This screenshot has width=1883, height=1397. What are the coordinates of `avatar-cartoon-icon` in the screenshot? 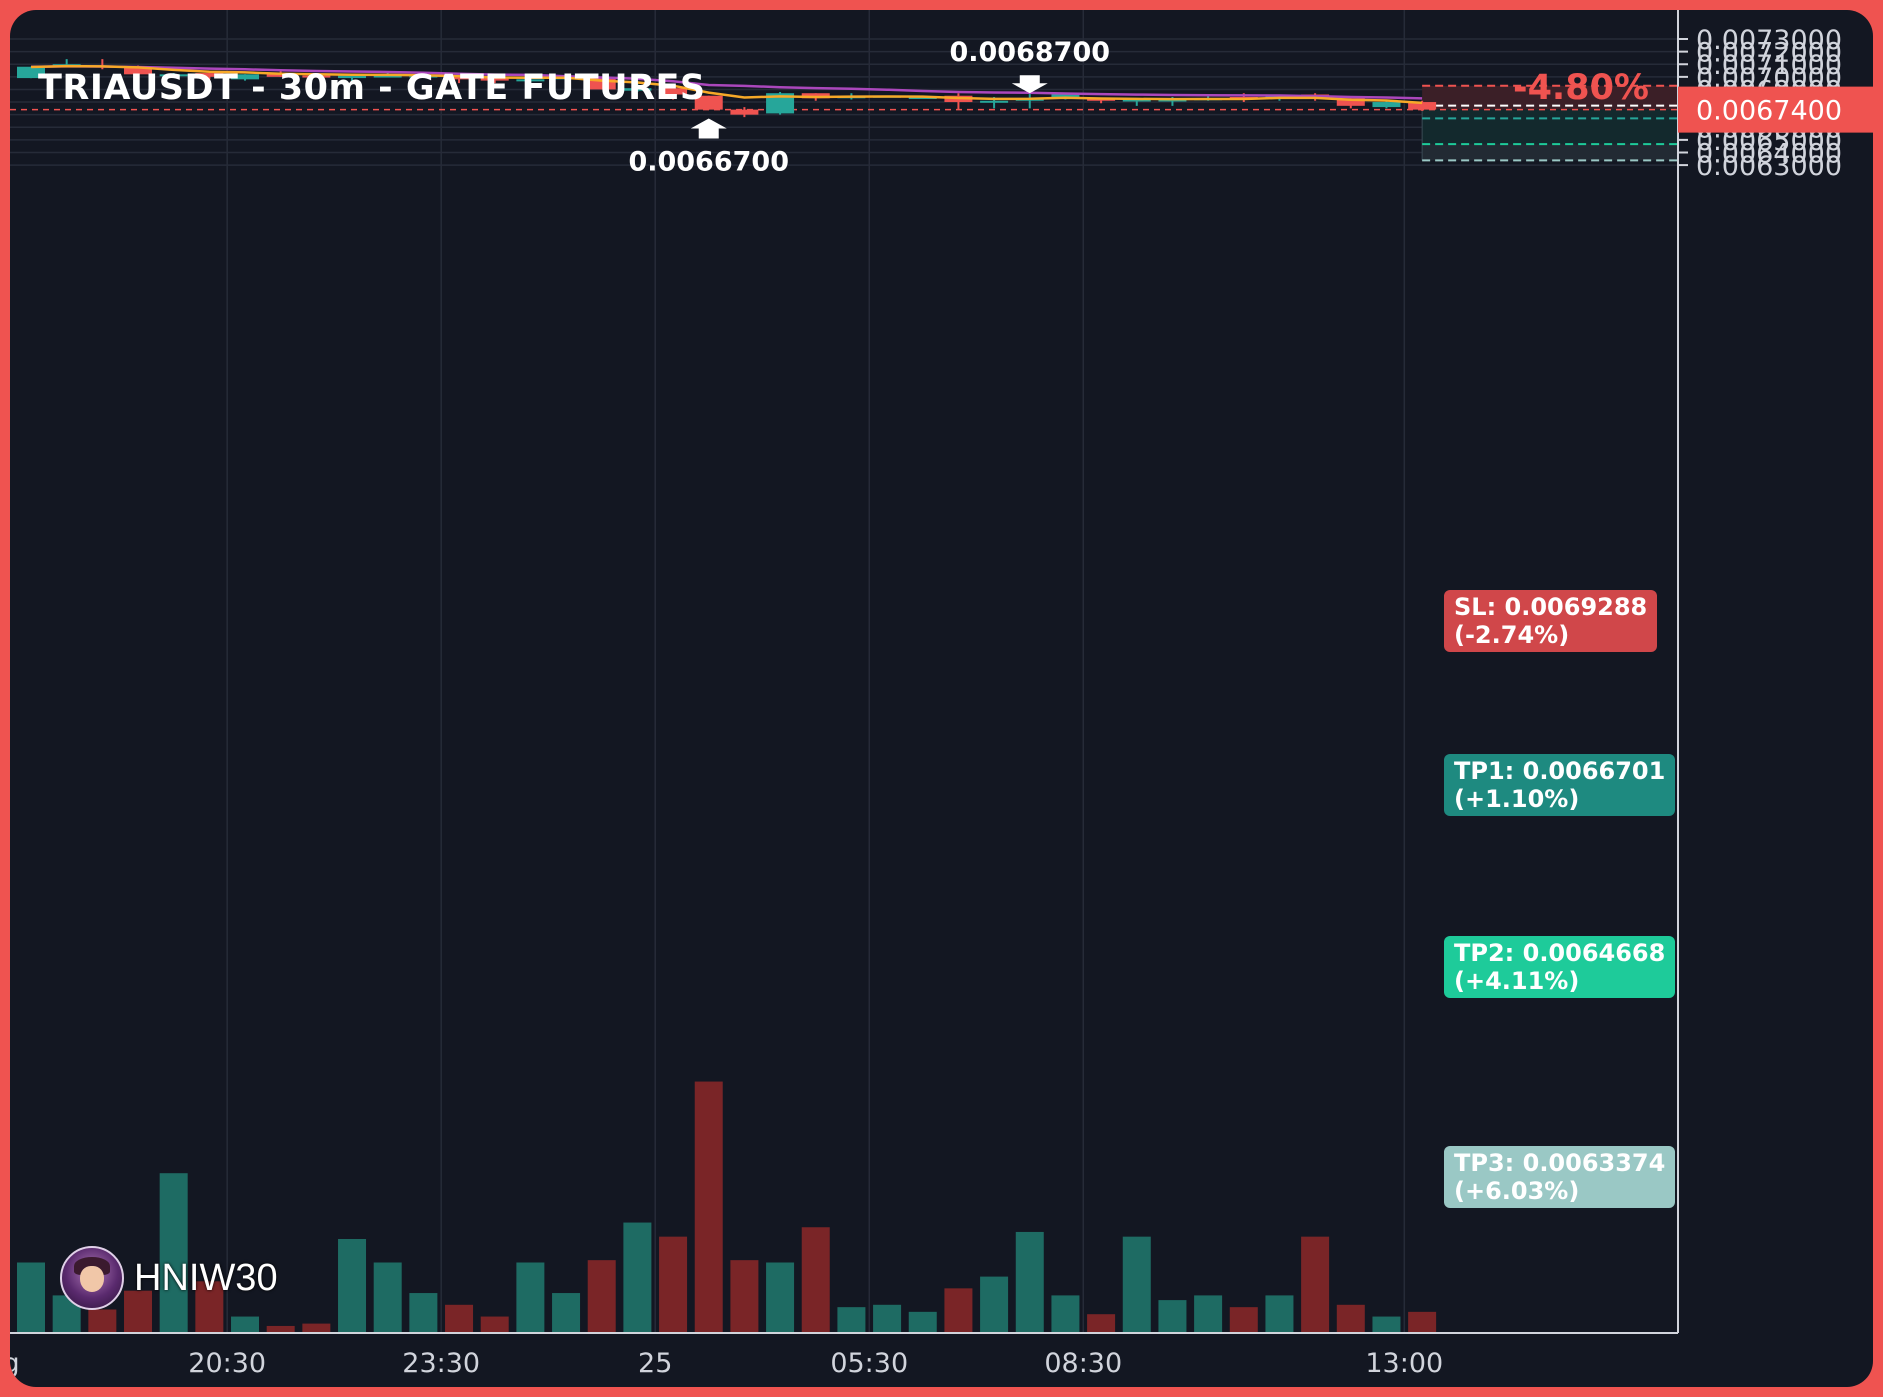 It's located at (92, 1278).